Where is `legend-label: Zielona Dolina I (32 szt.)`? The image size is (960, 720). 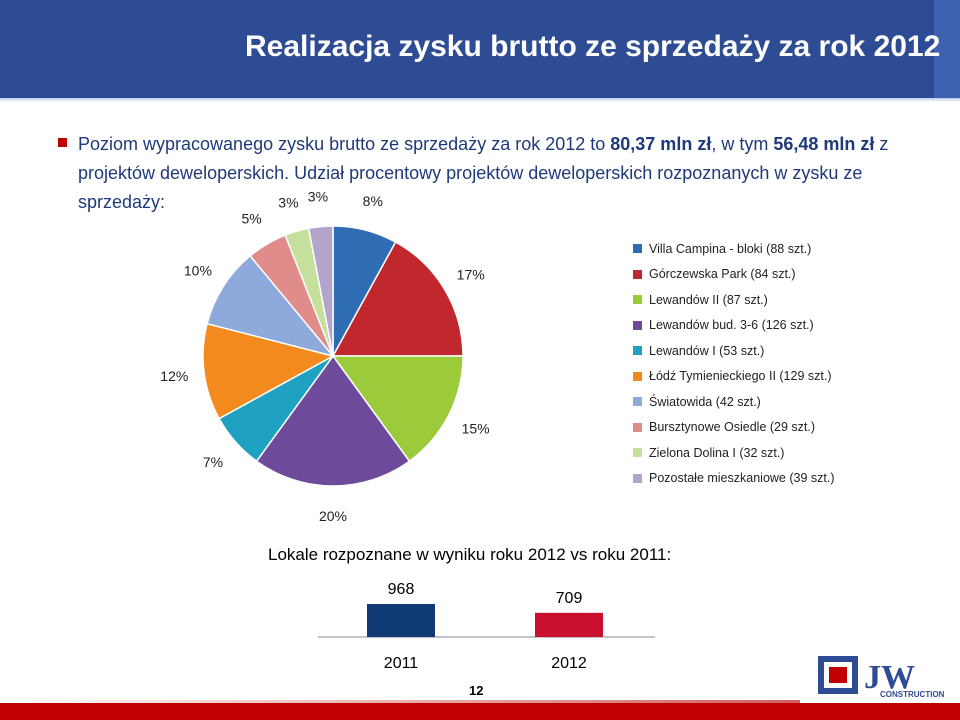
legend-label: Zielona Dolina I (32 szt.) is located at coordinates (717, 452).